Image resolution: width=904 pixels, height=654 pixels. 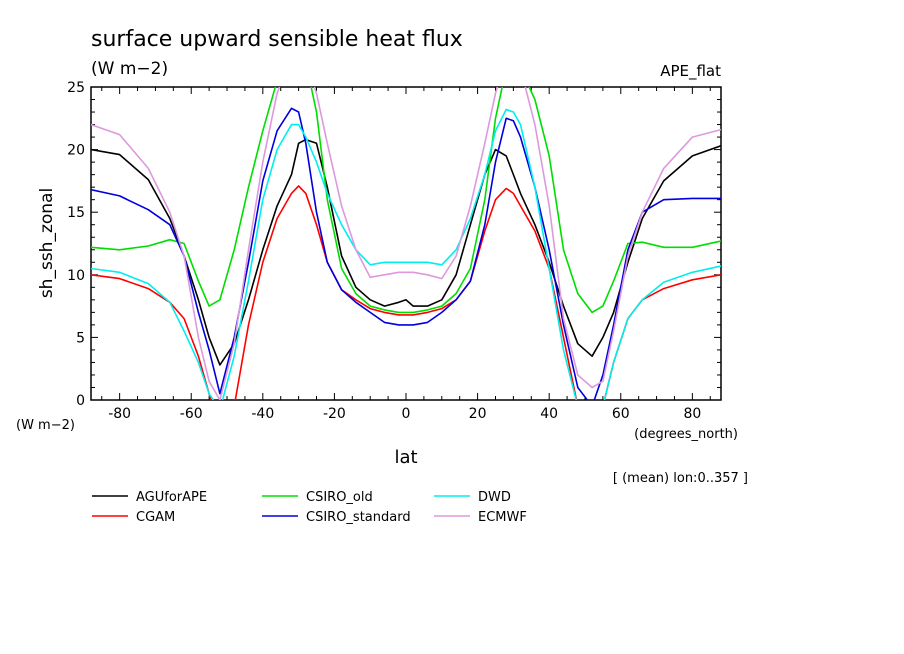 What do you see at coordinates (405, 457) in the screenshot?
I see `x-axis-label: lat` at bounding box center [405, 457].